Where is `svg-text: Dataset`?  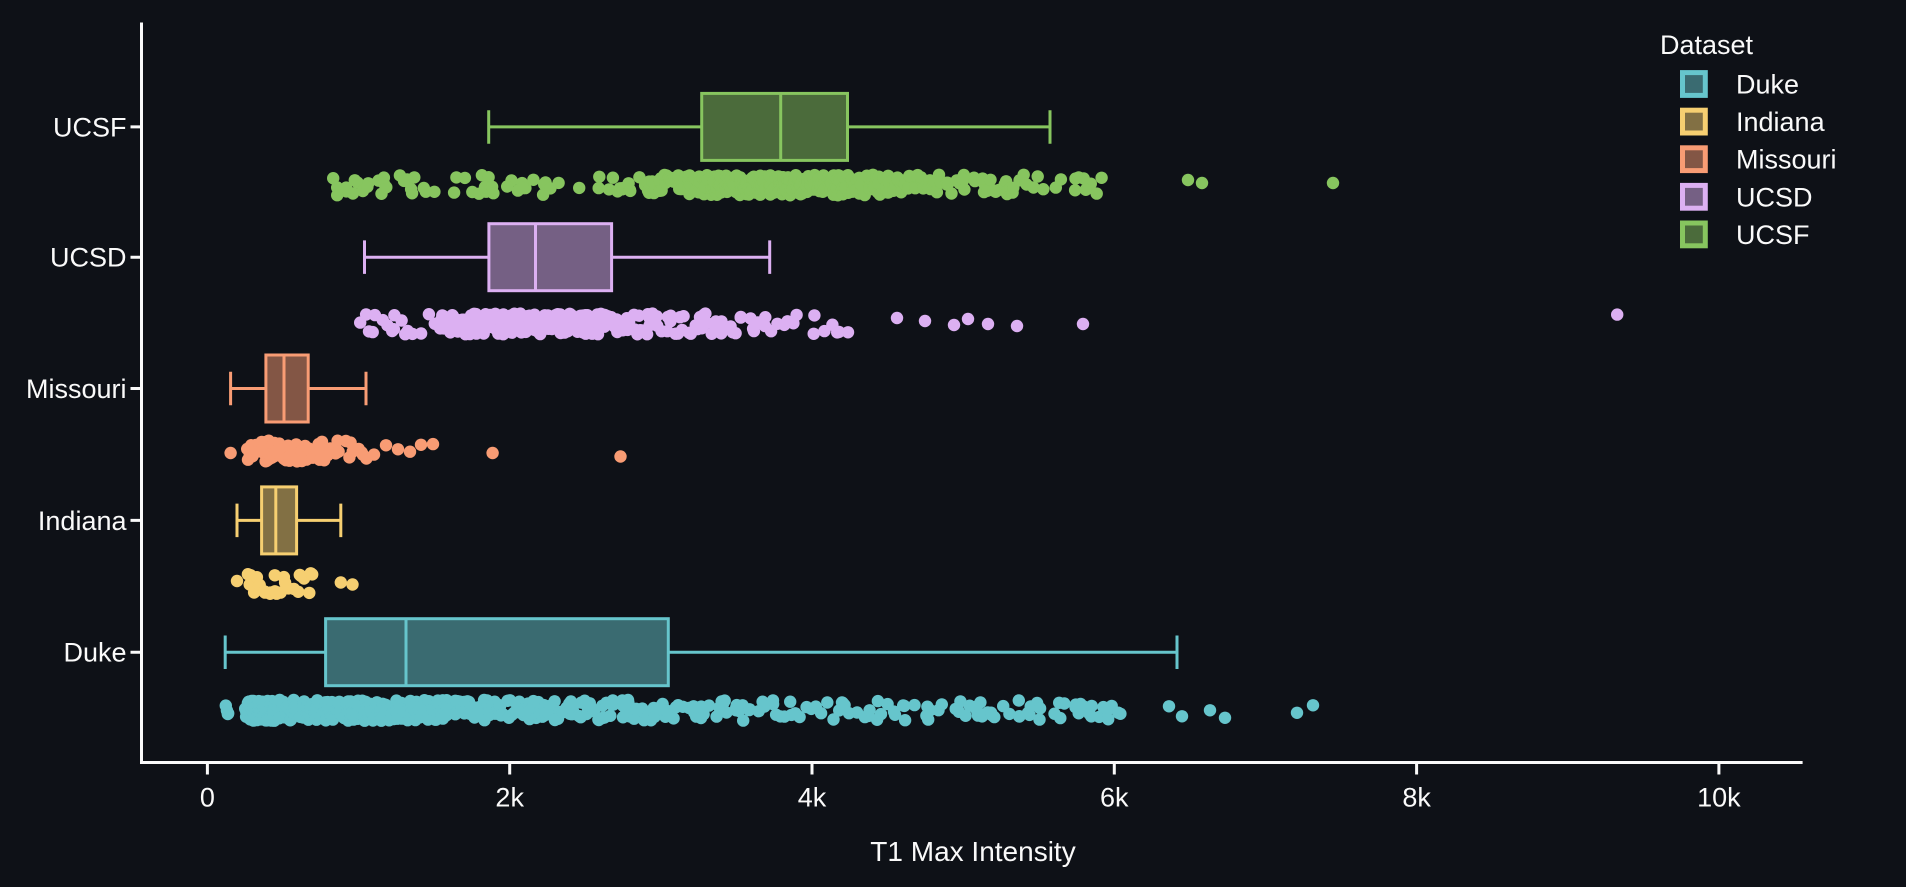
svg-text: Dataset is located at coordinates (1707, 45).